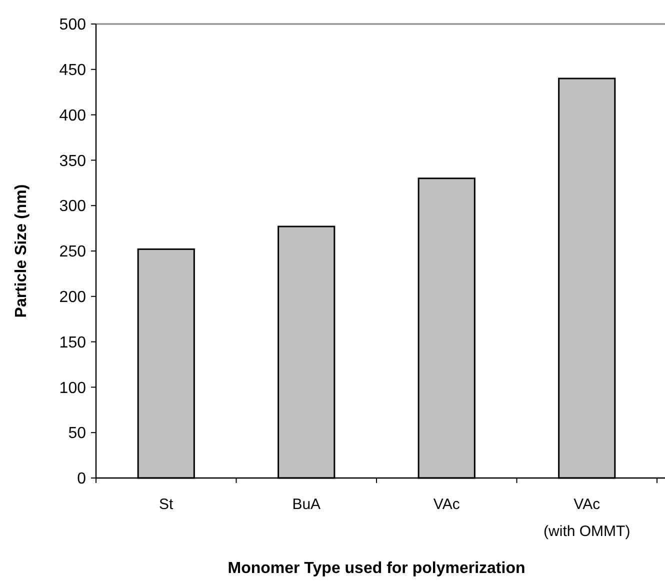  What do you see at coordinates (72, 70) in the screenshot?
I see `y-tick-label: 450` at bounding box center [72, 70].